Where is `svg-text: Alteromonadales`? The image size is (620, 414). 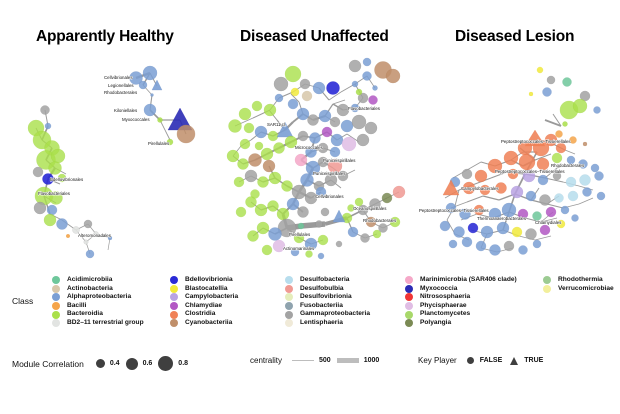 svg-text: Alteromonadales is located at coordinates (95, 235).